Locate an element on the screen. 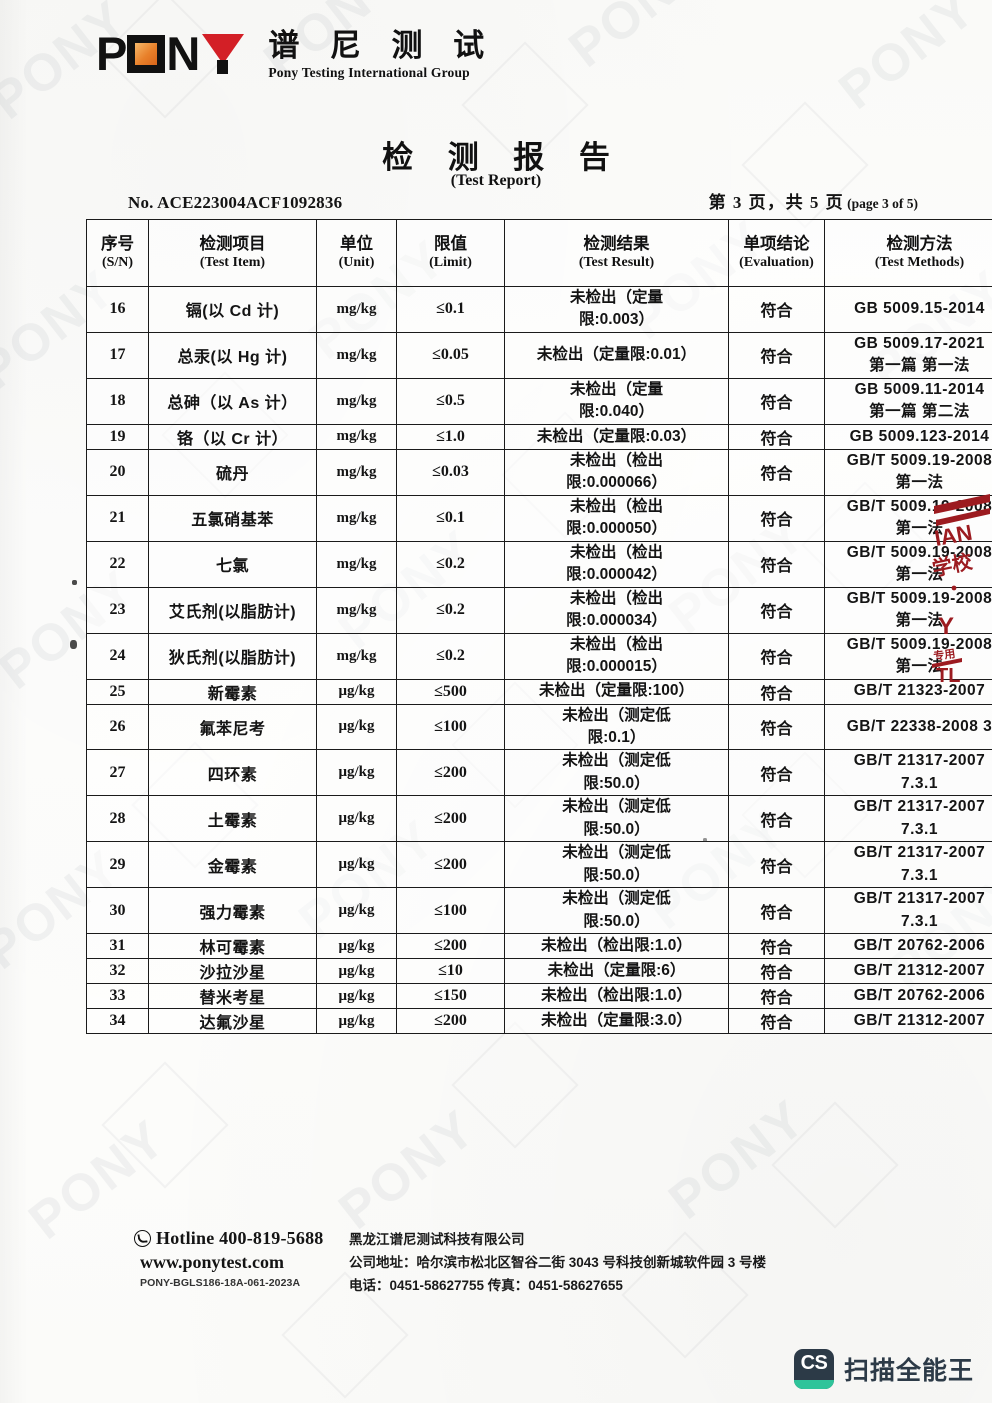 The height and width of the screenshot is (1403, 992). cell-limit: ≤0.2 is located at coordinates (450, 564).